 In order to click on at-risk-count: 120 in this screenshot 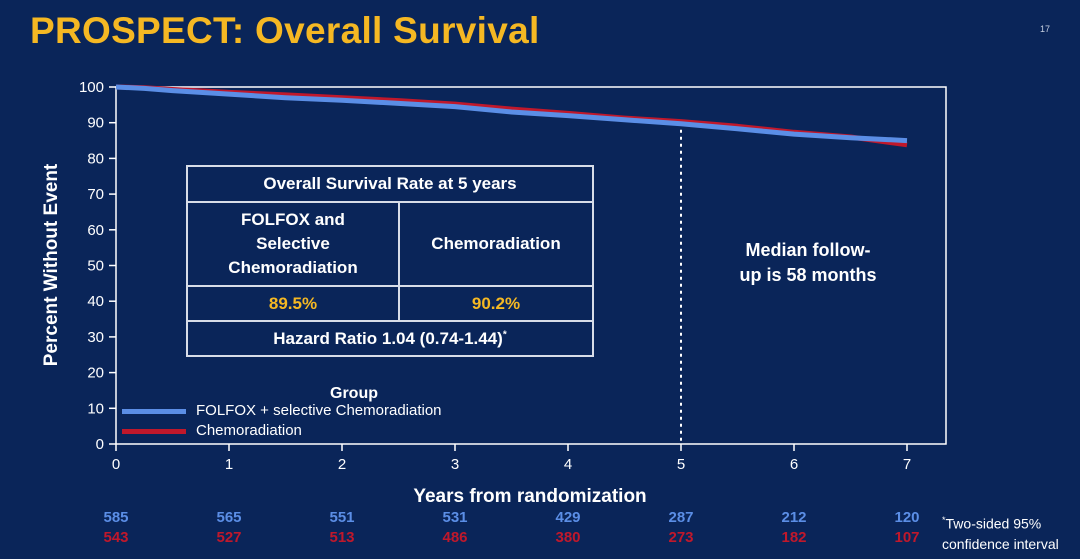, I will do `click(907, 517)`.